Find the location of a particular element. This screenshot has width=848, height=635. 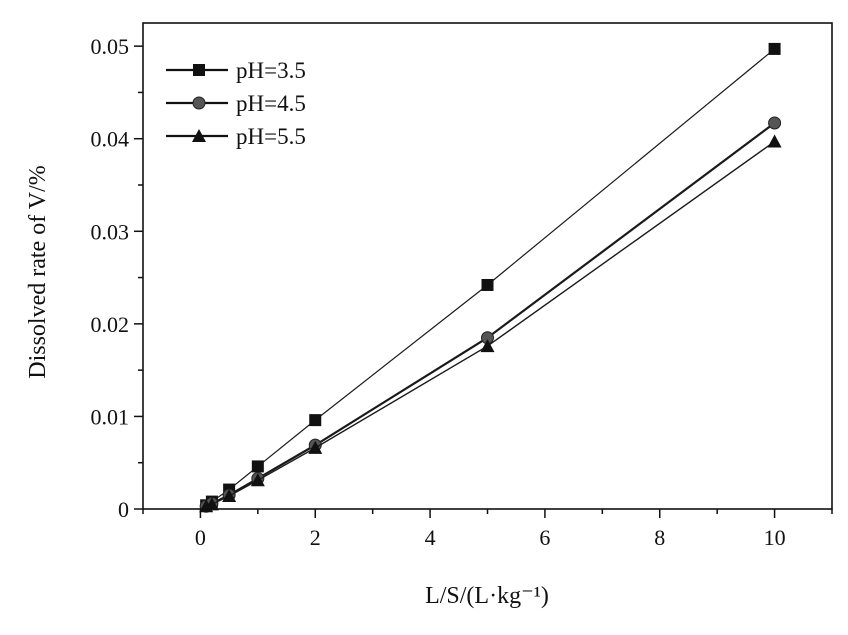

y-tick-label: 0.01 is located at coordinates (110, 416).